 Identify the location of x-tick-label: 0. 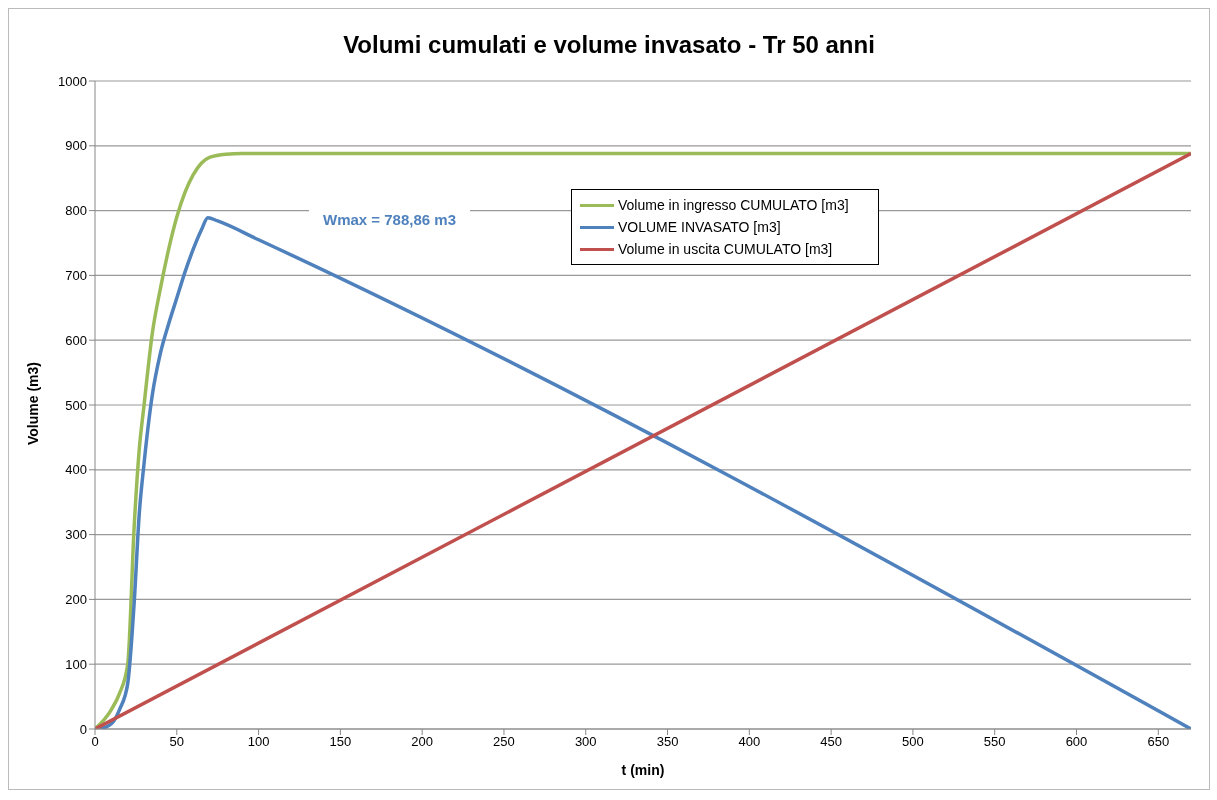
(95, 742).